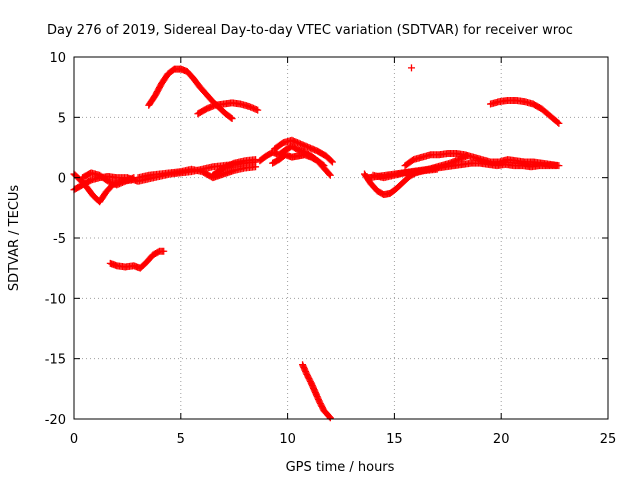 Image resolution: width=640 pixels, height=480 pixels. Describe the element at coordinates (340, 467) in the screenshot. I see `x-axis-label: GPS time / hours` at that location.